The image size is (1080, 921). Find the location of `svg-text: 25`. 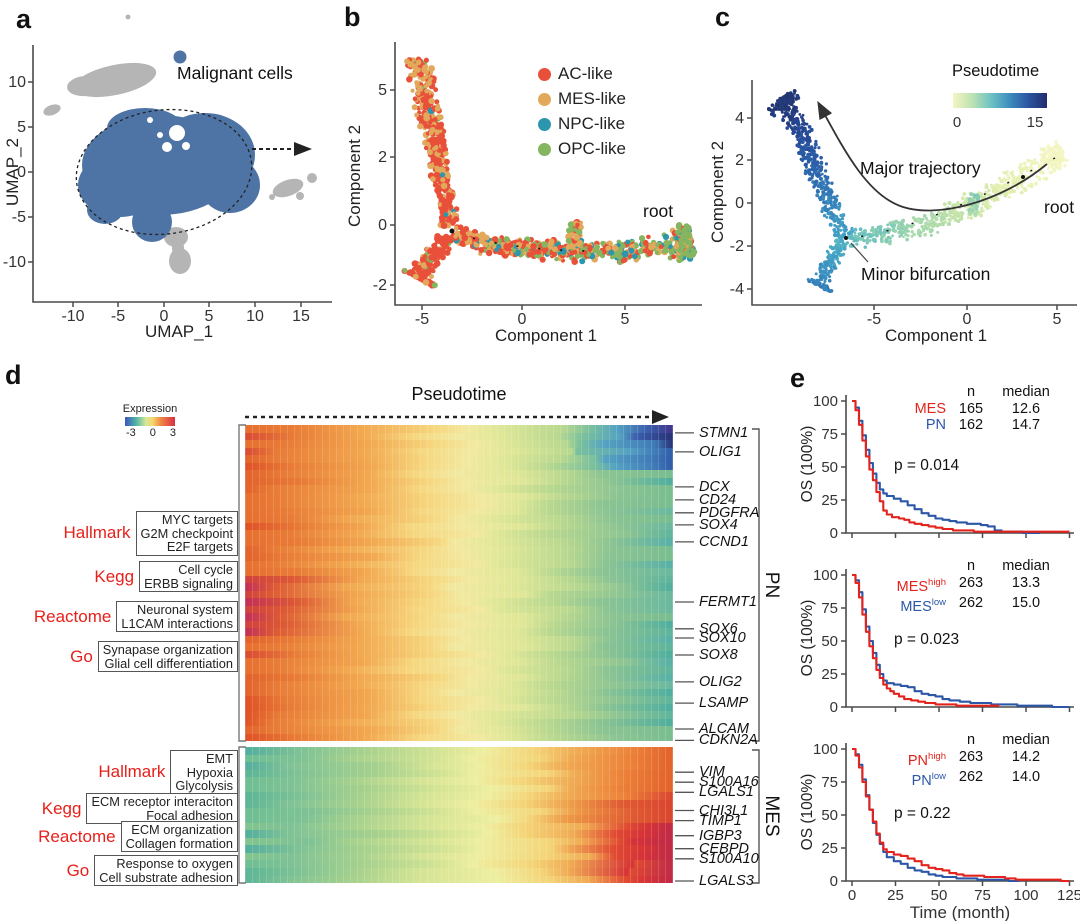

svg-text: 25 is located at coordinates (829, 674).